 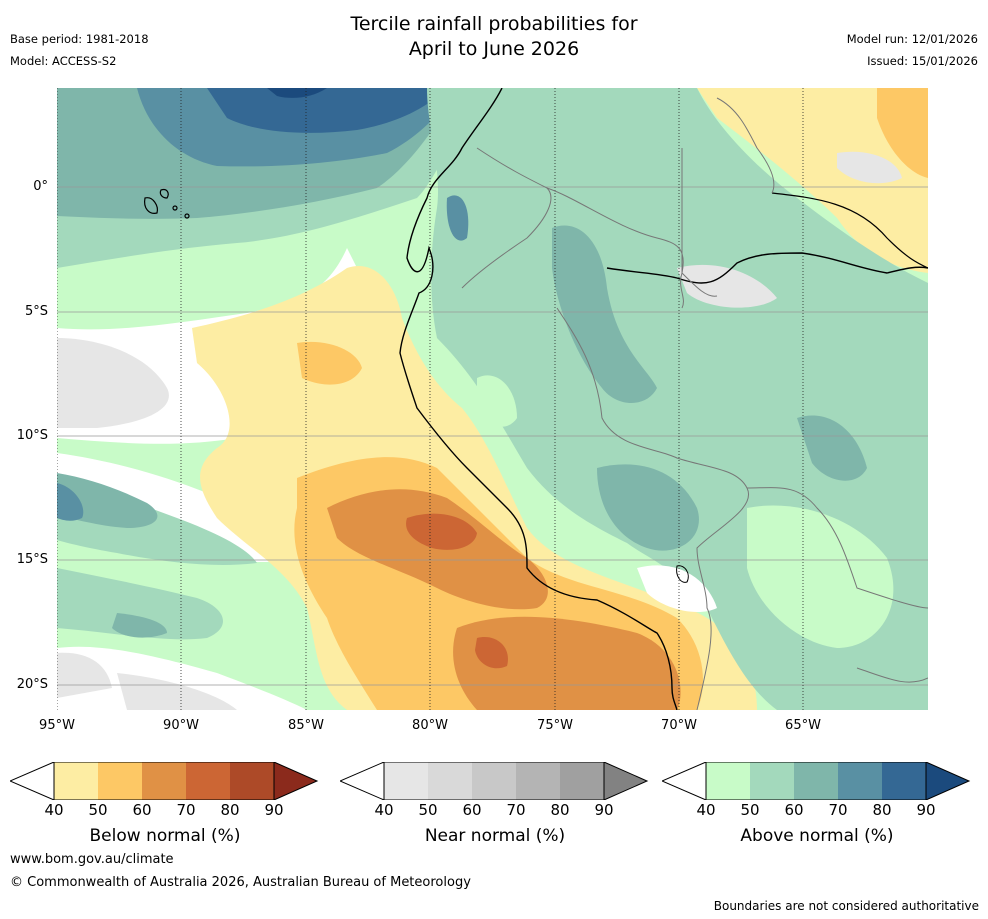 What do you see at coordinates (948, 781) in the screenshot?
I see `above-colorbar-max-arrow` at bounding box center [948, 781].